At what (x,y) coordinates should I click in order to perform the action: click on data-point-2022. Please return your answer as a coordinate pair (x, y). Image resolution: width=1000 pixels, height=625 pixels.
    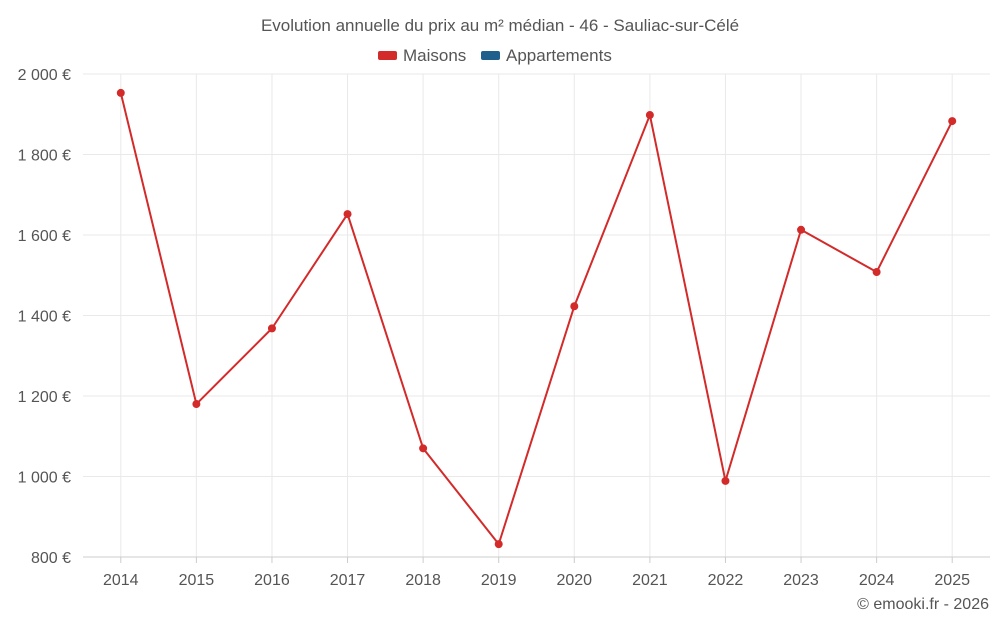
    Looking at the image, I should click on (725, 480).